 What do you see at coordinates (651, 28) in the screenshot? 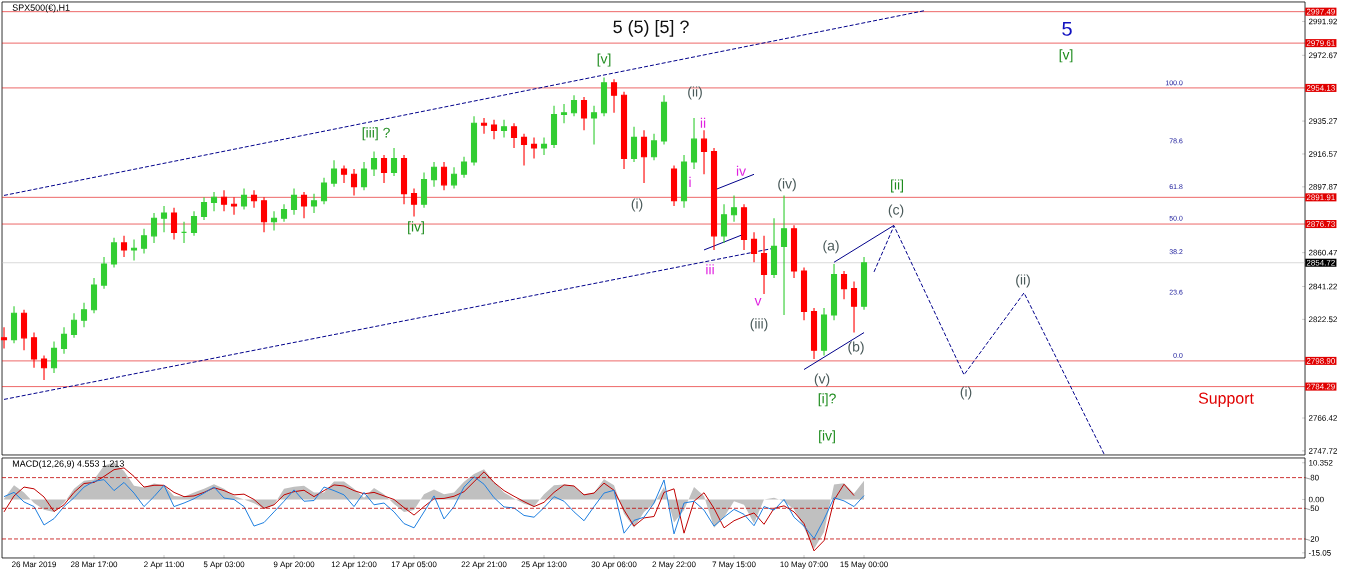
I see `annotation: 5 (5) [5] ?` at bounding box center [651, 28].